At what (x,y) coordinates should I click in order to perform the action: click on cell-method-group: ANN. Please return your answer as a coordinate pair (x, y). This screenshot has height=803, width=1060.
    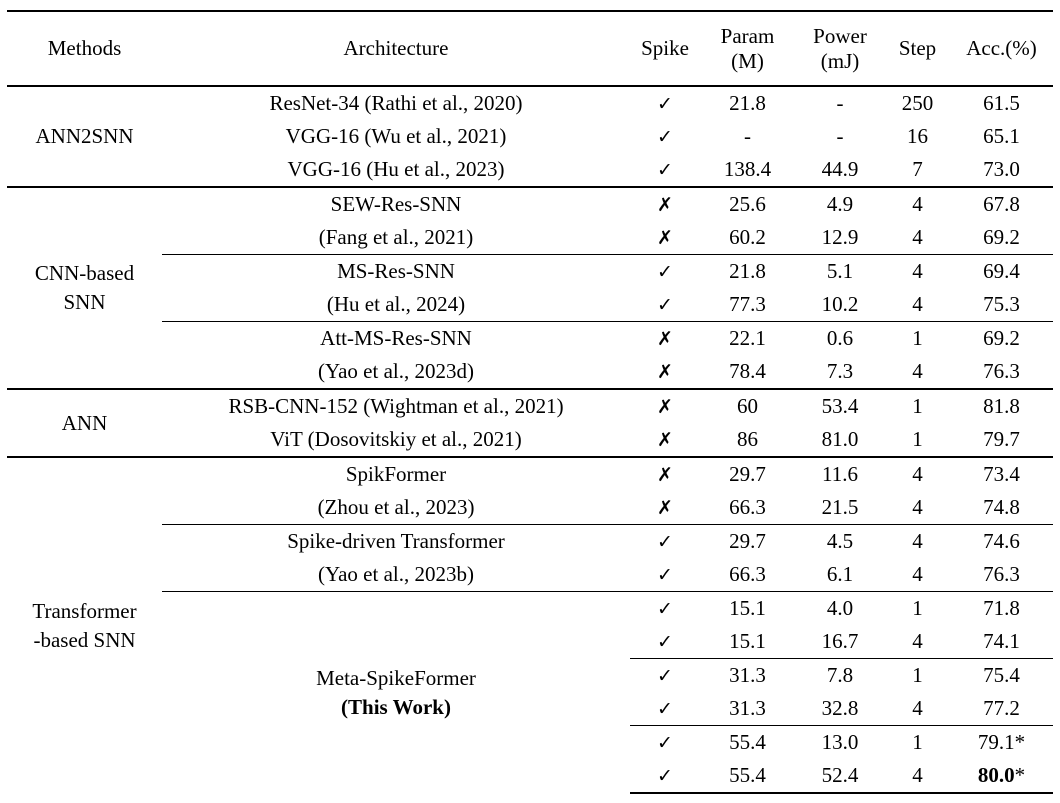
    Looking at the image, I should click on (84, 422).